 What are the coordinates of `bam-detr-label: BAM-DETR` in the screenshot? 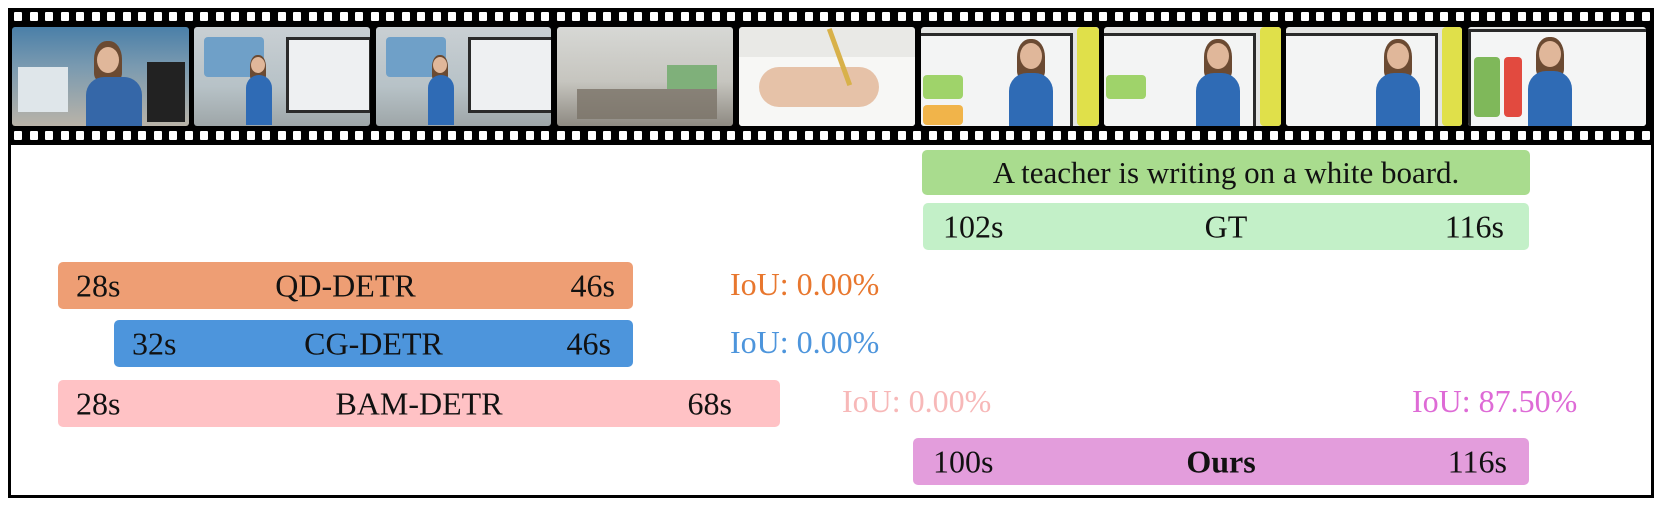 It's located at (419, 403).